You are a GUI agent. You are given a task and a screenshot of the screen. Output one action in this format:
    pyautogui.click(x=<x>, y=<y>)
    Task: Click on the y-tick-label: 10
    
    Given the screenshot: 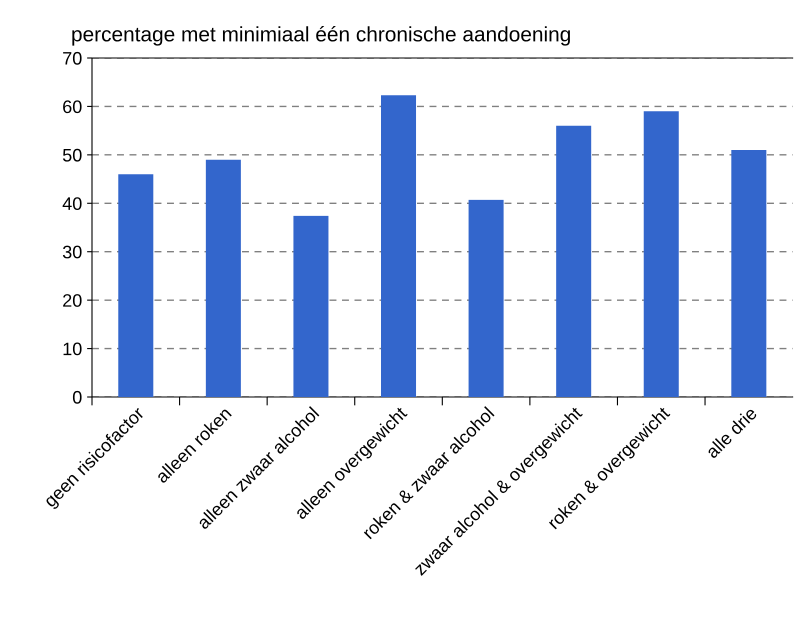 What is the action you would take?
    pyautogui.click(x=73, y=349)
    